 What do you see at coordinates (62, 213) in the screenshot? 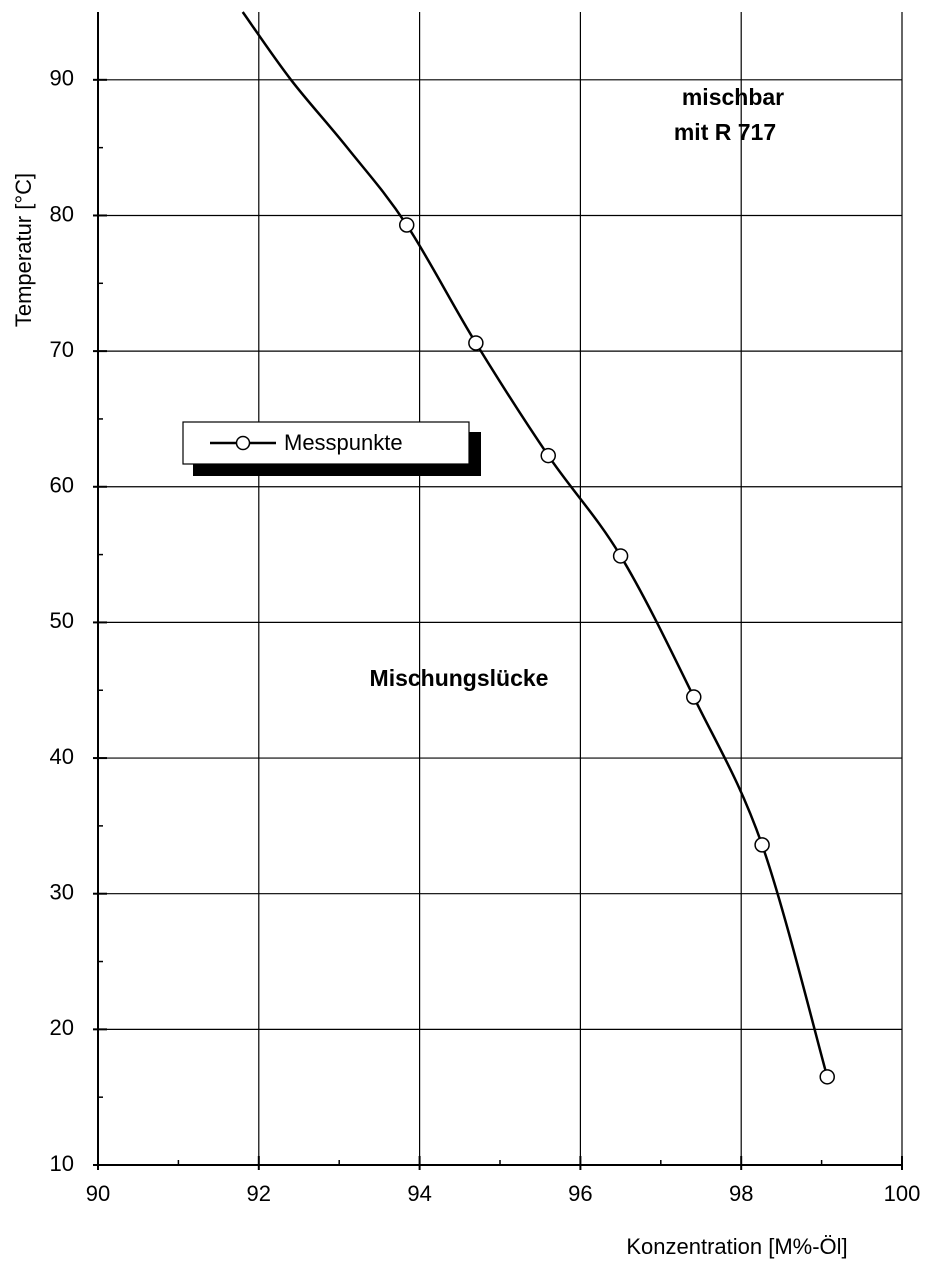
I see `y-tick-label: 80` at bounding box center [62, 213].